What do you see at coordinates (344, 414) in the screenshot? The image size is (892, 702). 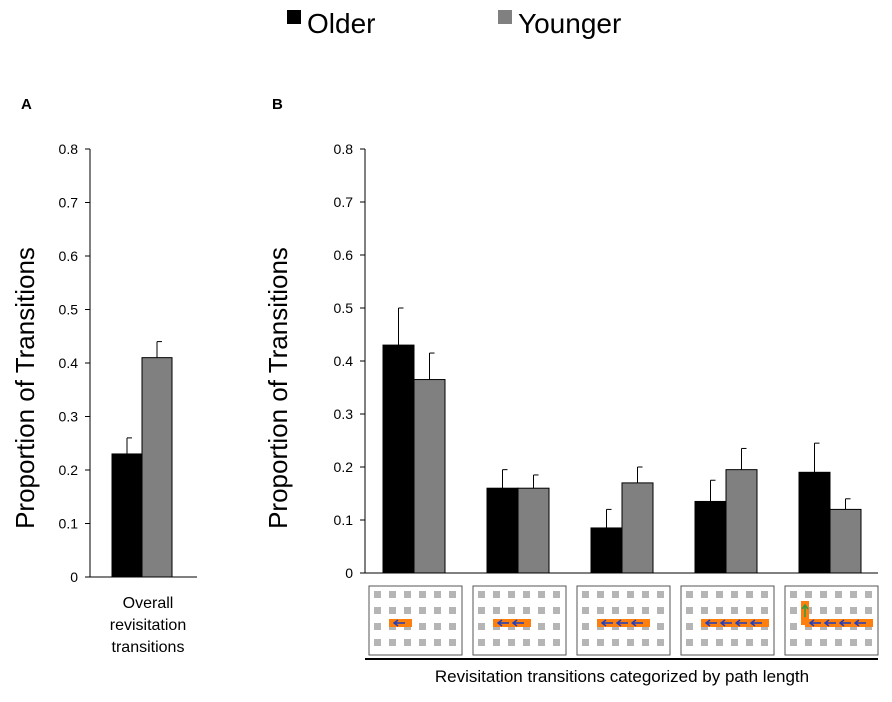 I see `b-y-tick-label: 0.3` at bounding box center [344, 414].